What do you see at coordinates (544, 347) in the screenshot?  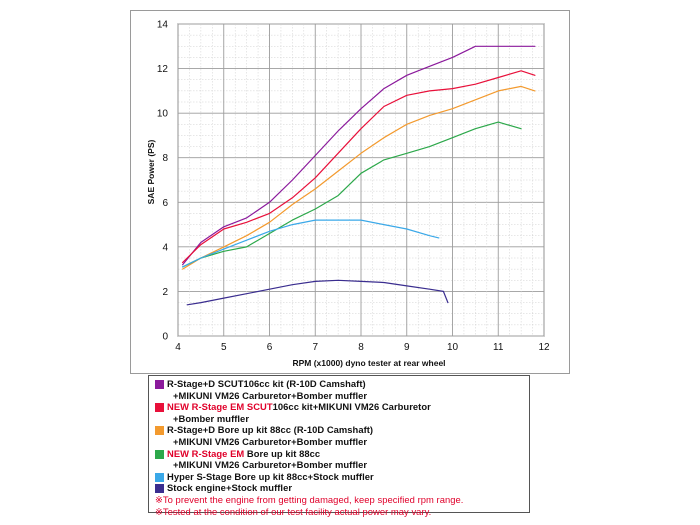 I see `x-tick-label: 12` at bounding box center [544, 347].